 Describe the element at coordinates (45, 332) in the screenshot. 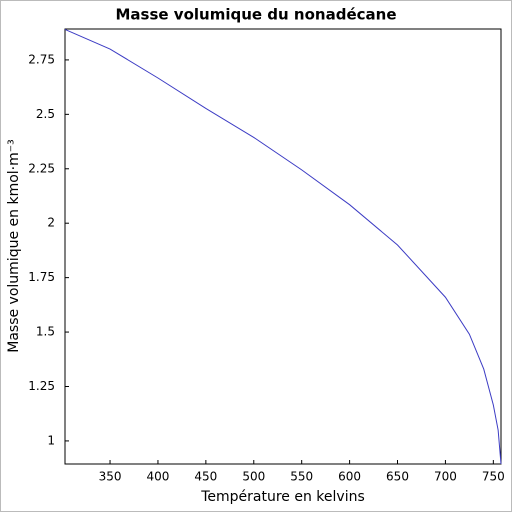

I see `y-tick-label: 1.5` at that location.